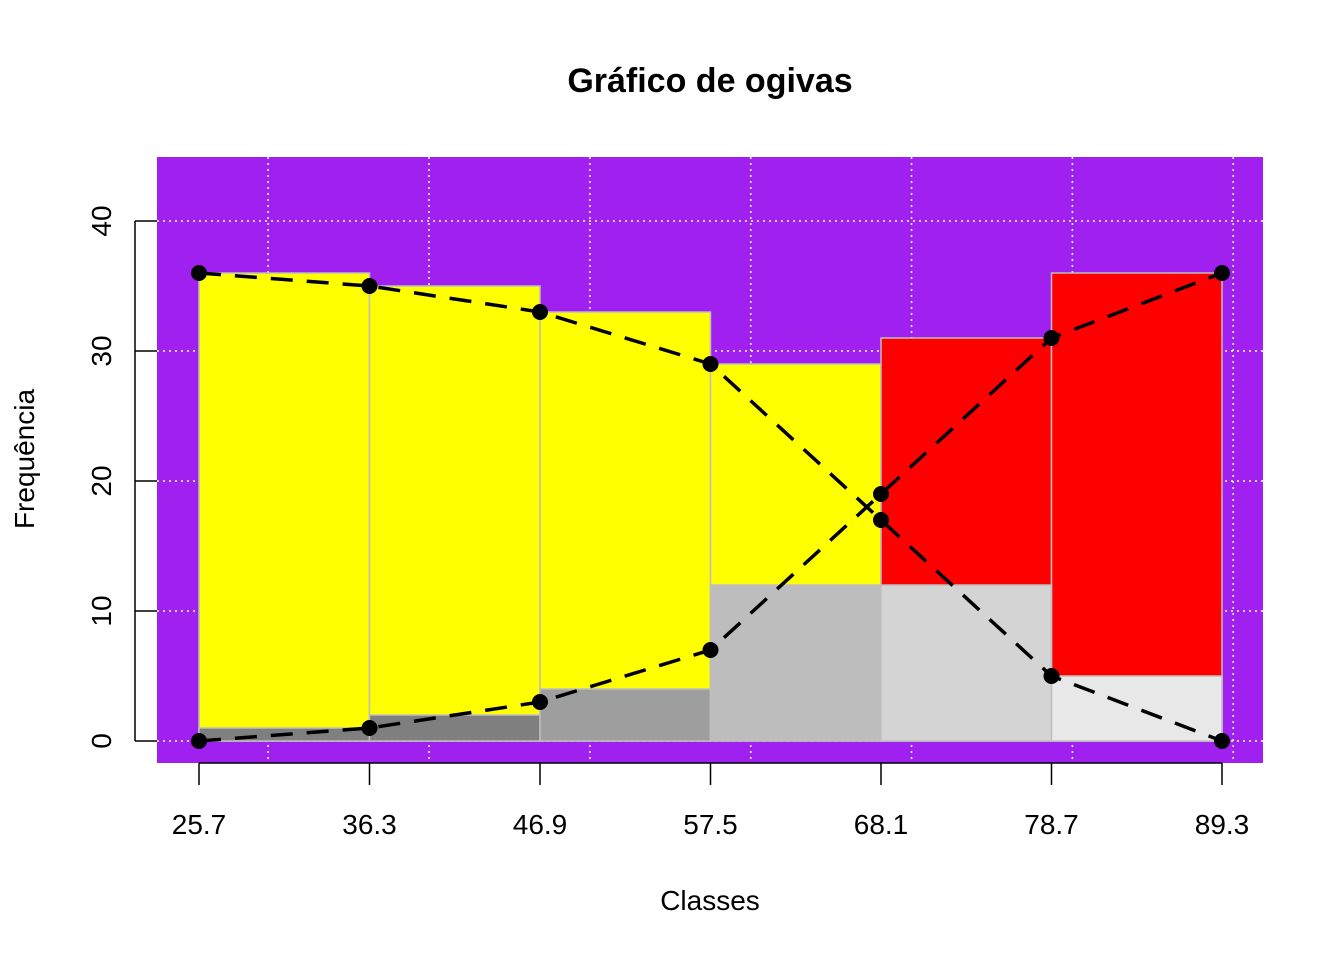 This screenshot has width=1344, height=960. I want to click on x-tick-label: 68.1, so click(881, 824).